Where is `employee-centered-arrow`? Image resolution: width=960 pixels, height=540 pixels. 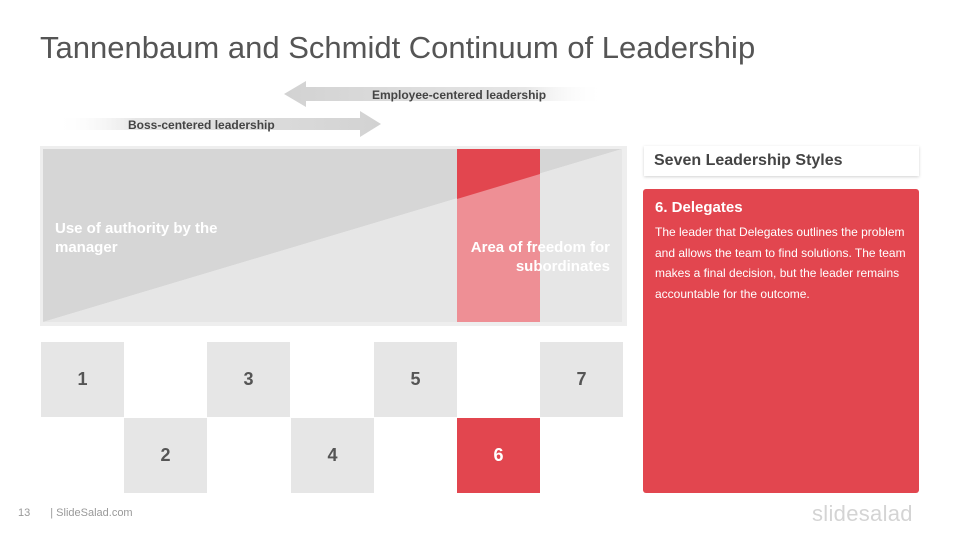
employee-centered-arrow is located at coordinates (444, 94).